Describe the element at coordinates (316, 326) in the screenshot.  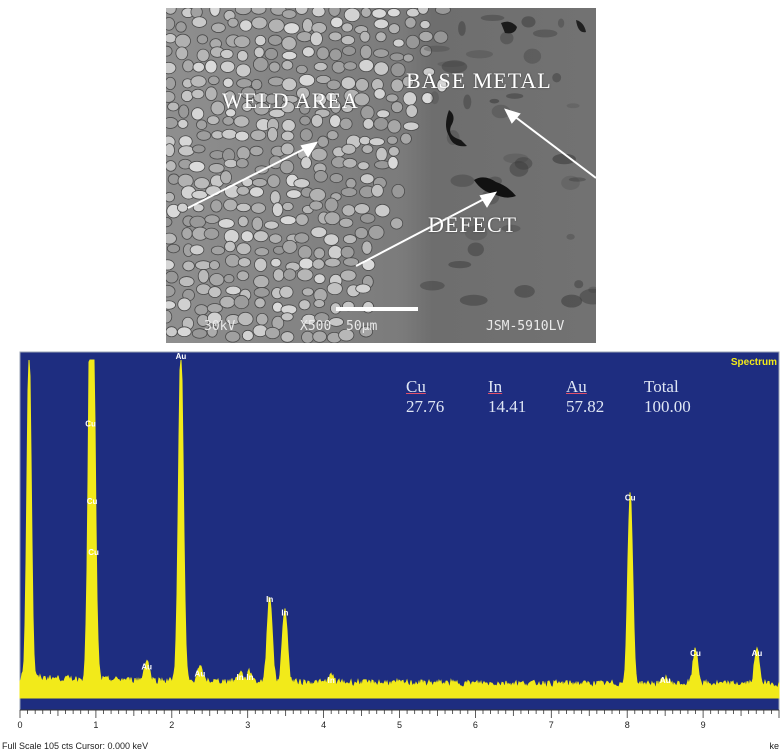
I see `sem-mag: X500` at that location.